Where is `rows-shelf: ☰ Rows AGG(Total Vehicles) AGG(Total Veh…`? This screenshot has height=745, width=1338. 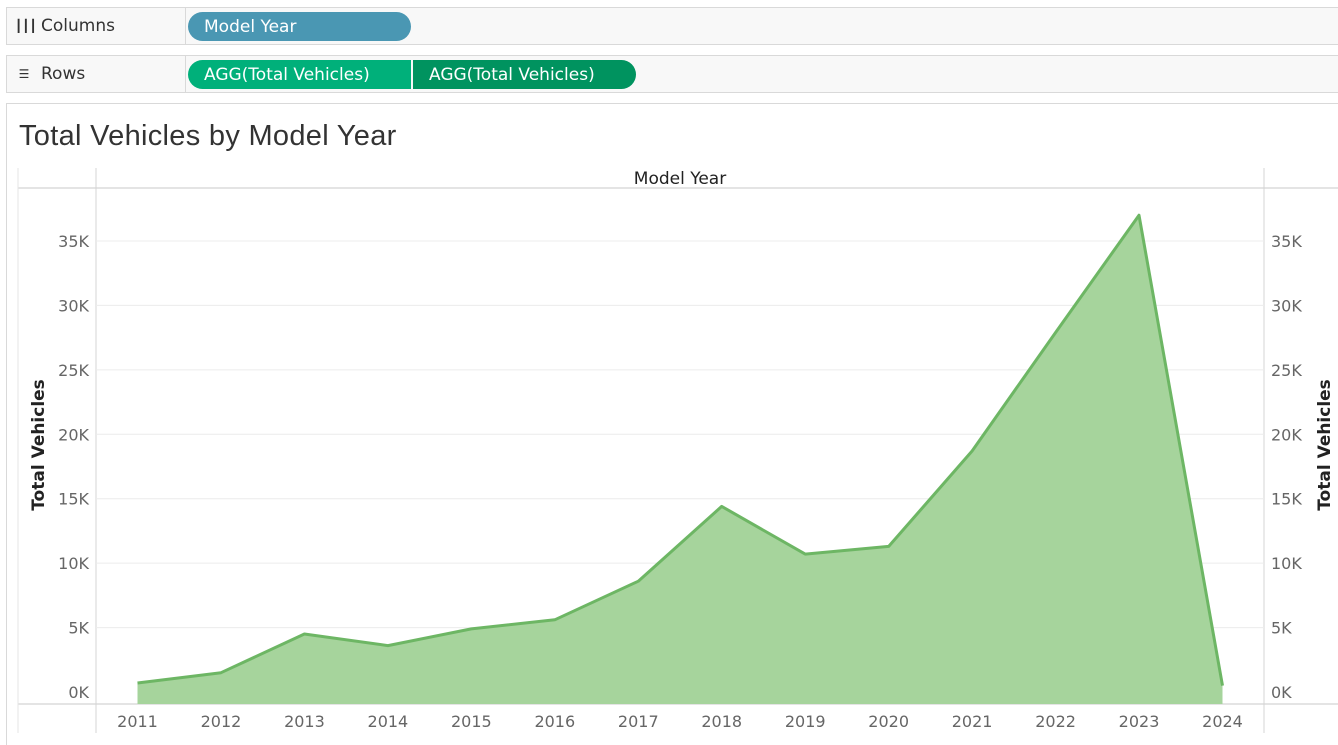 rows-shelf: ☰ Rows AGG(Total Vehicles) AGG(Total Veh… is located at coordinates (672, 74).